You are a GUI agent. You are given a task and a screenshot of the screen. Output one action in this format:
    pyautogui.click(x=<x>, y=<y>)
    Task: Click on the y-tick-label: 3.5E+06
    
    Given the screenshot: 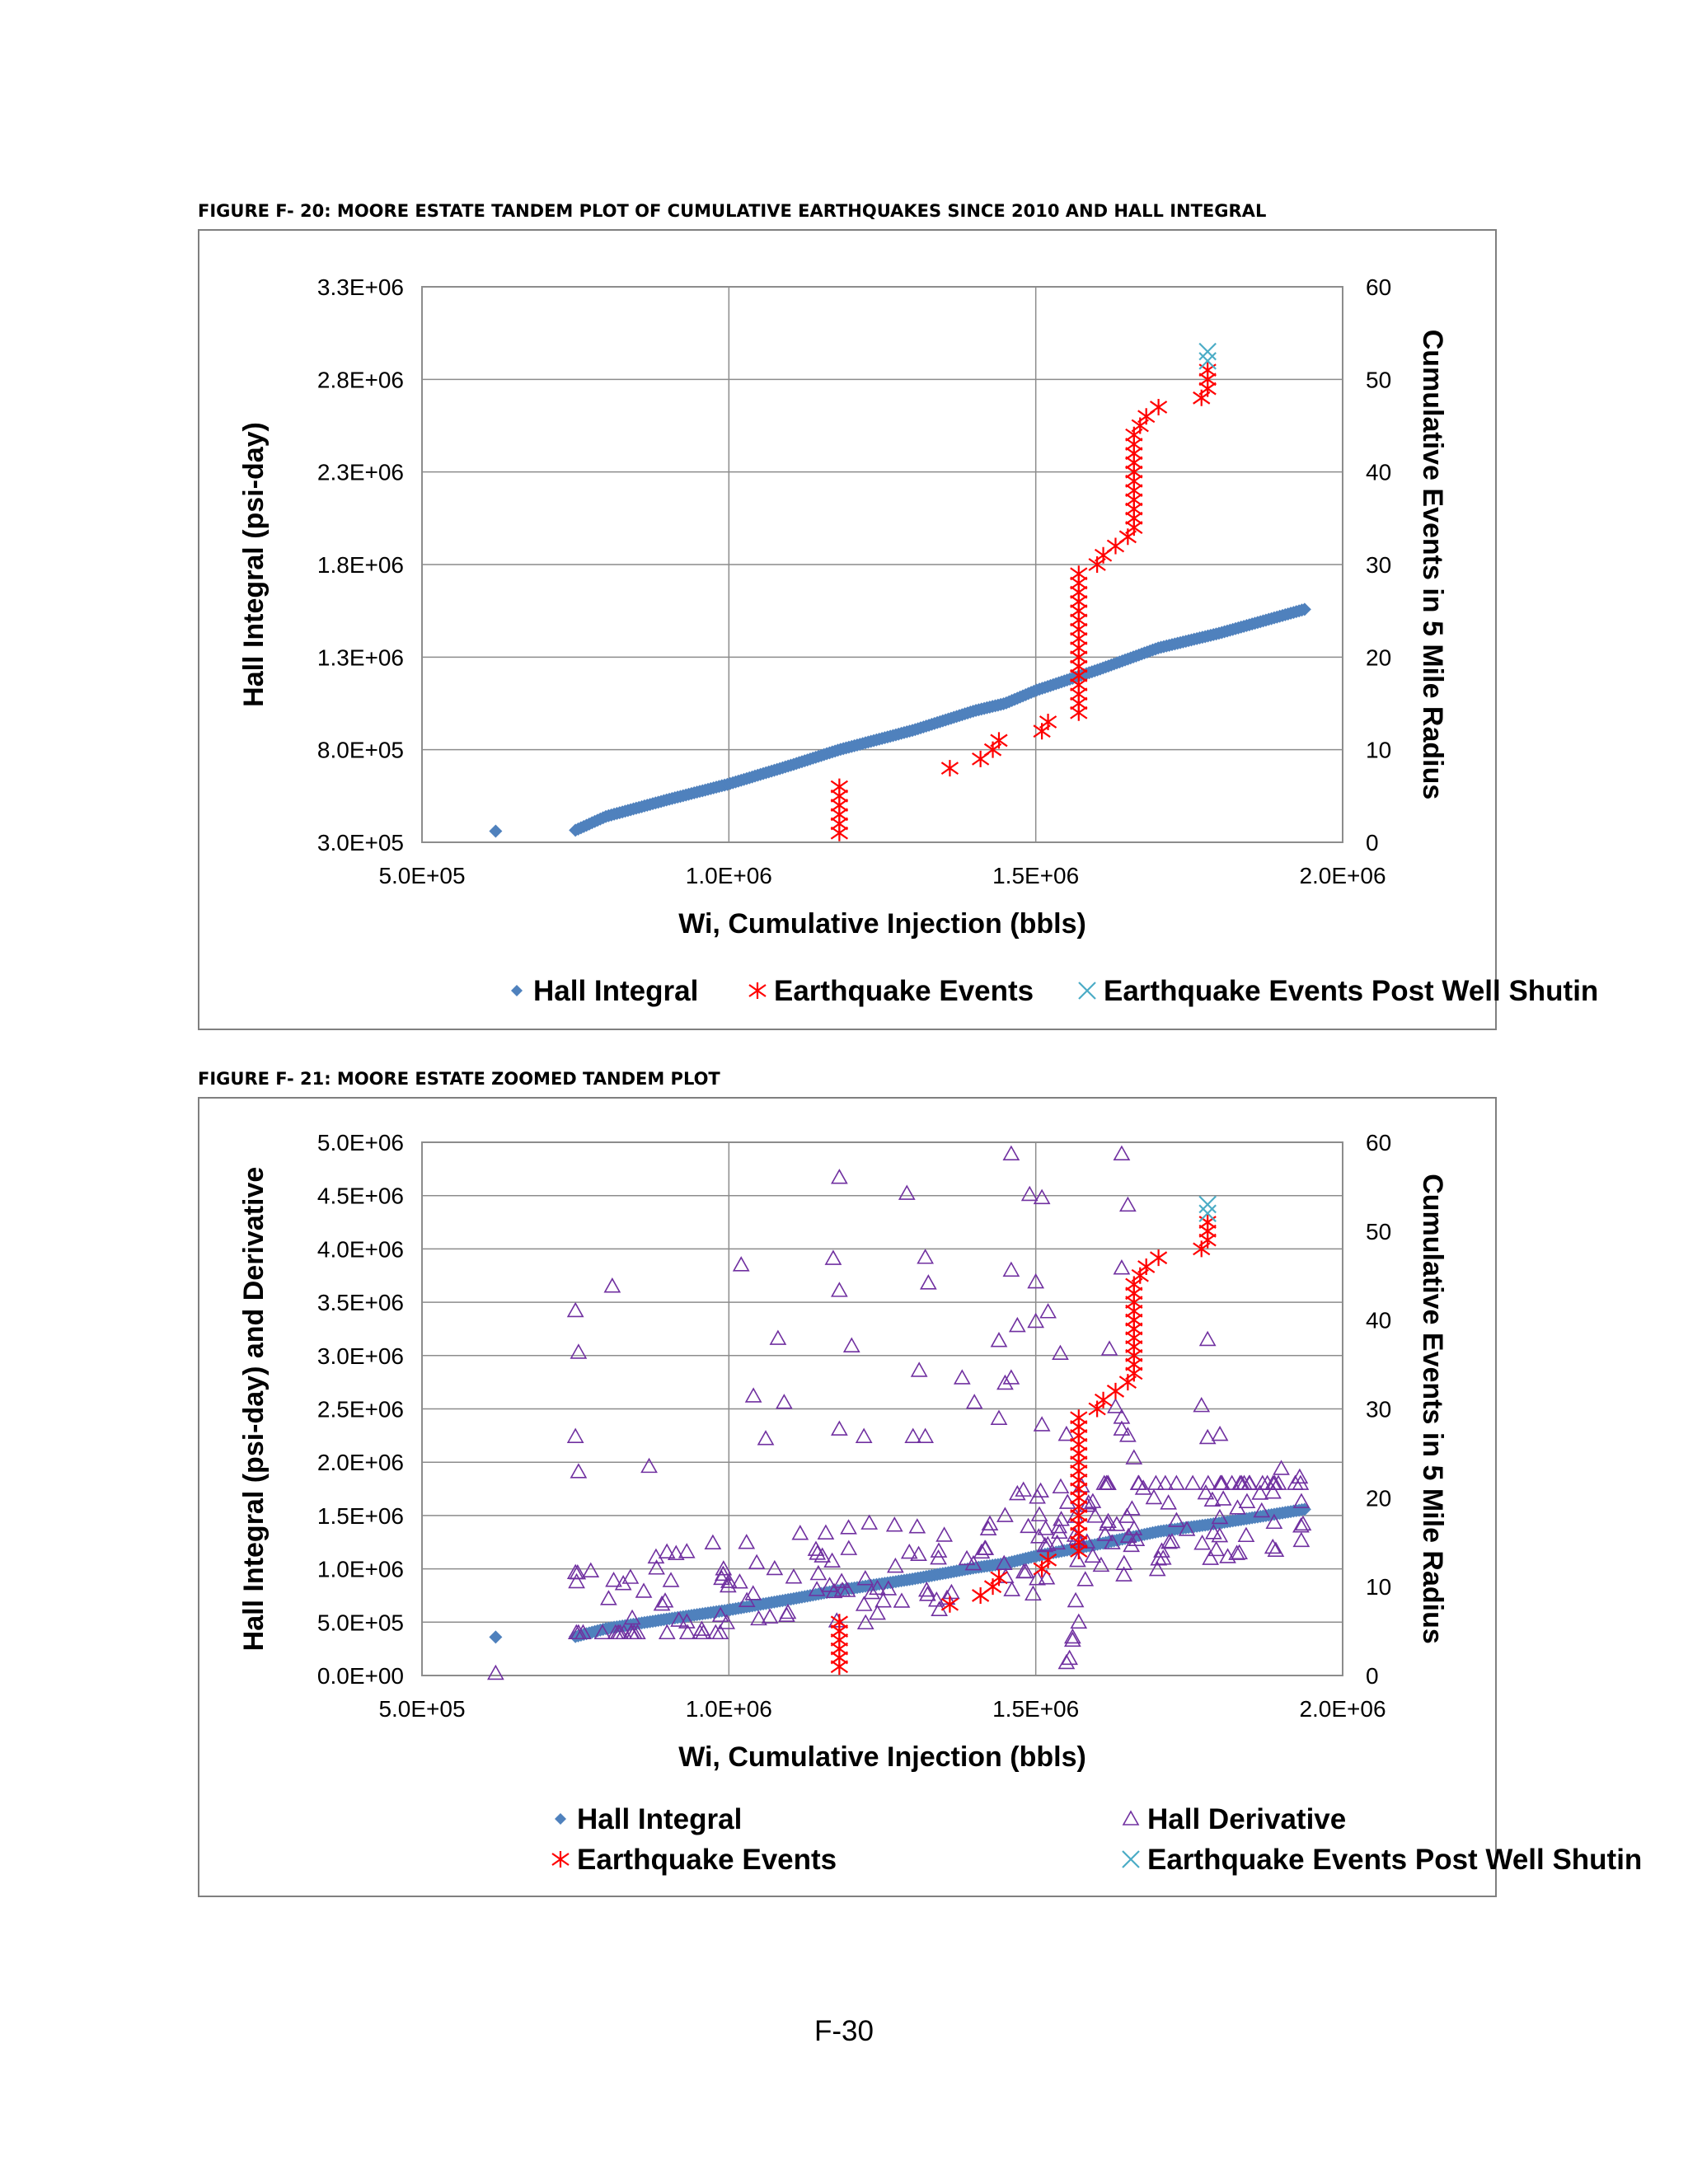 What is the action you would take?
    pyautogui.click(x=361, y=1302)
    